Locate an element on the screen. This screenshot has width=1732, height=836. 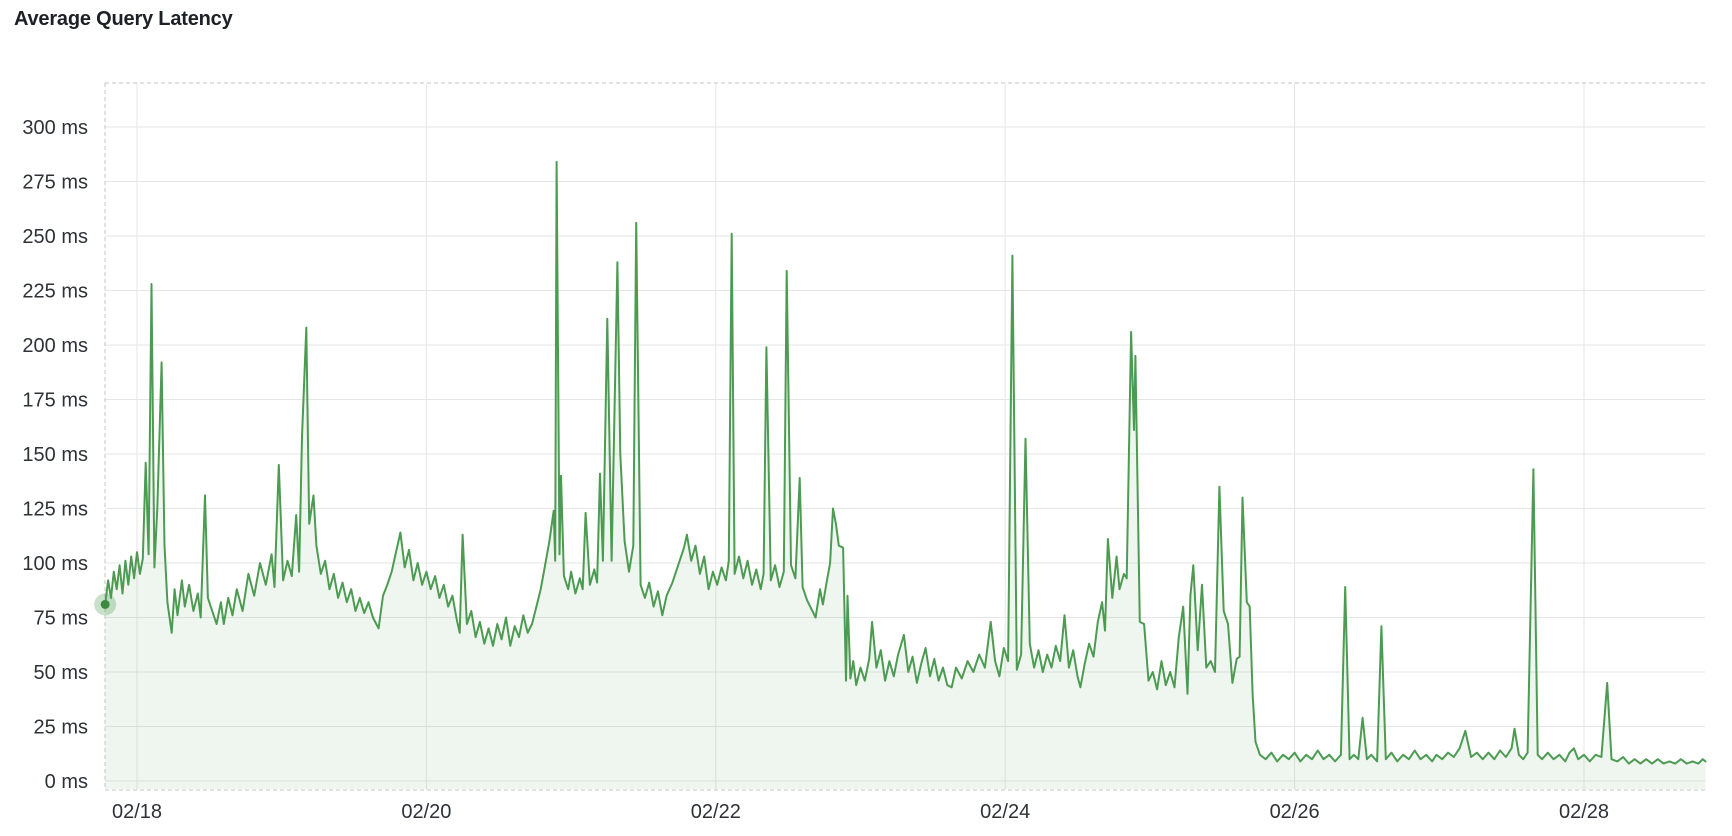
x-axis-tick-label: 02/24 is located at coordinates (1005, 812).